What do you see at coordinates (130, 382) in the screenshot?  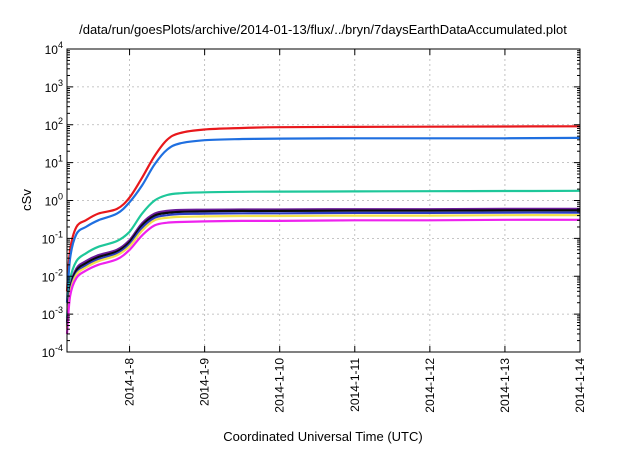 I see `x-tick-label: 2014-1-8` at bounding box center [130, 382].